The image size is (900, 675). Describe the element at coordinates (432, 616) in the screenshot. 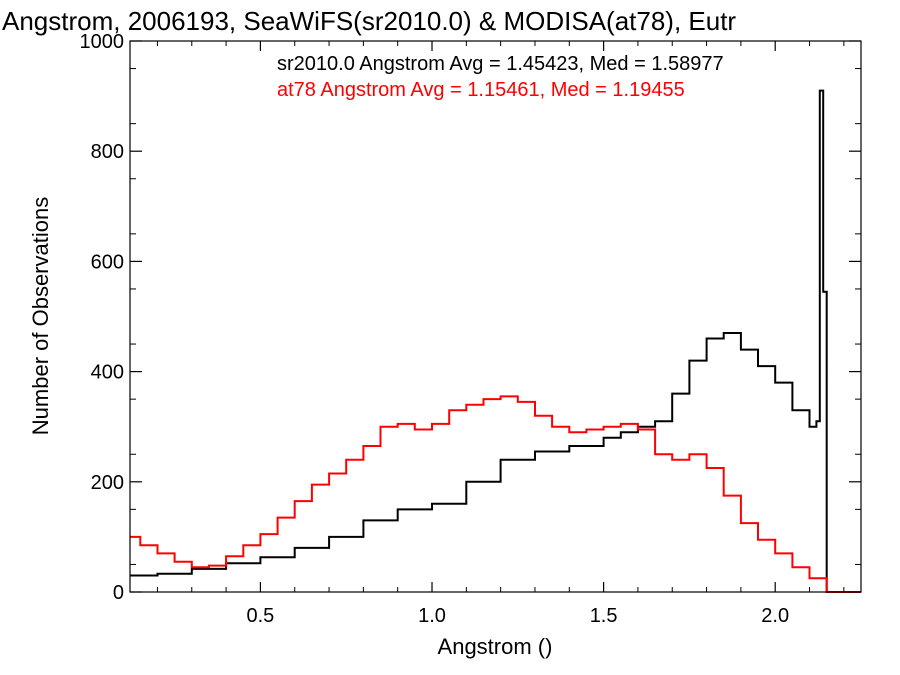

I see `x-tick-label: 1.0` at that location.